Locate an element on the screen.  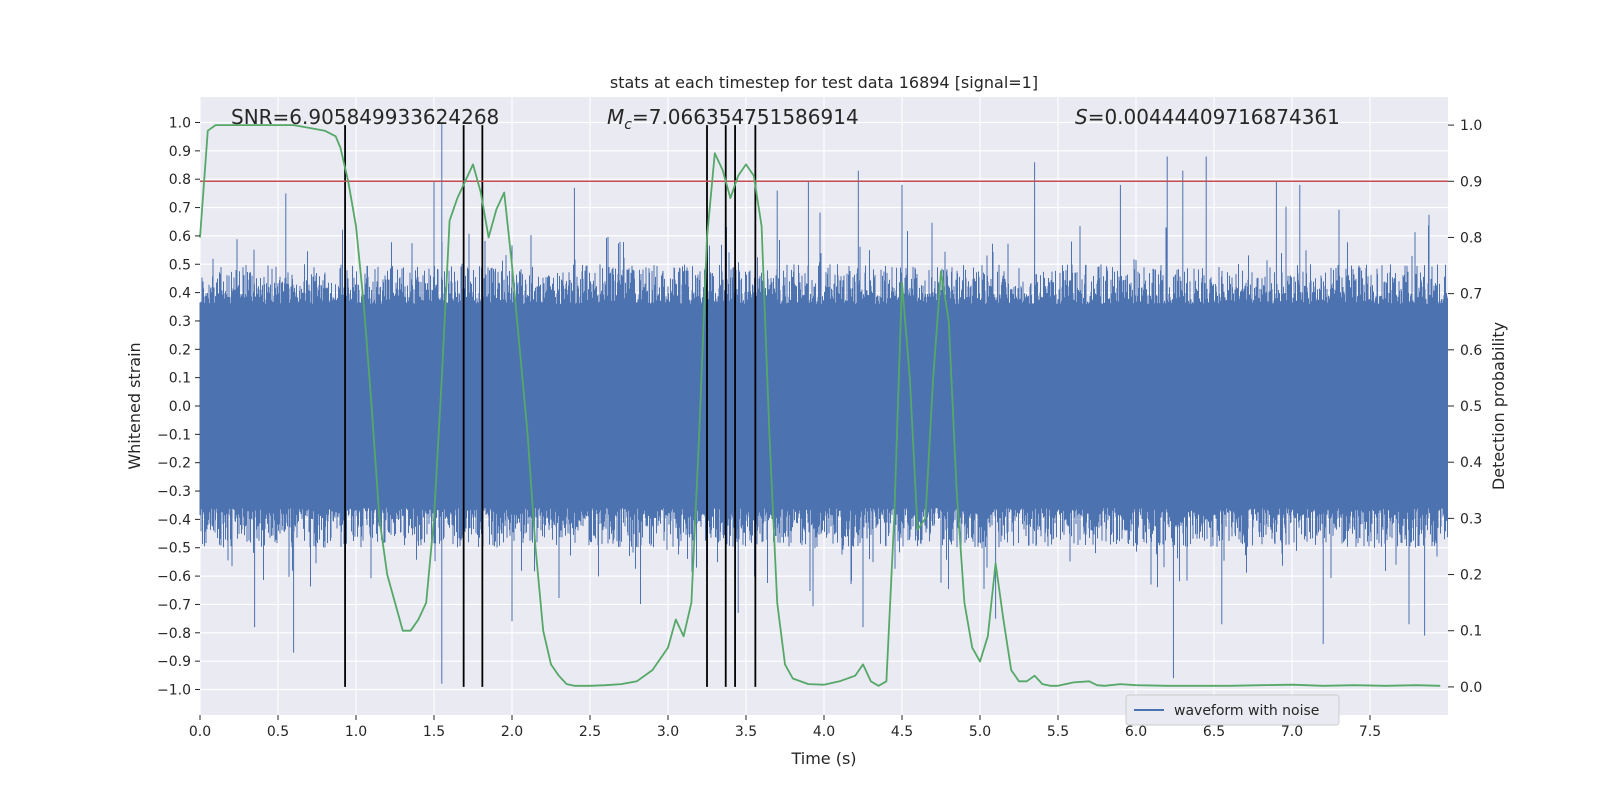
x-tick-label: 3.0 is located at coordinates (668, 732).